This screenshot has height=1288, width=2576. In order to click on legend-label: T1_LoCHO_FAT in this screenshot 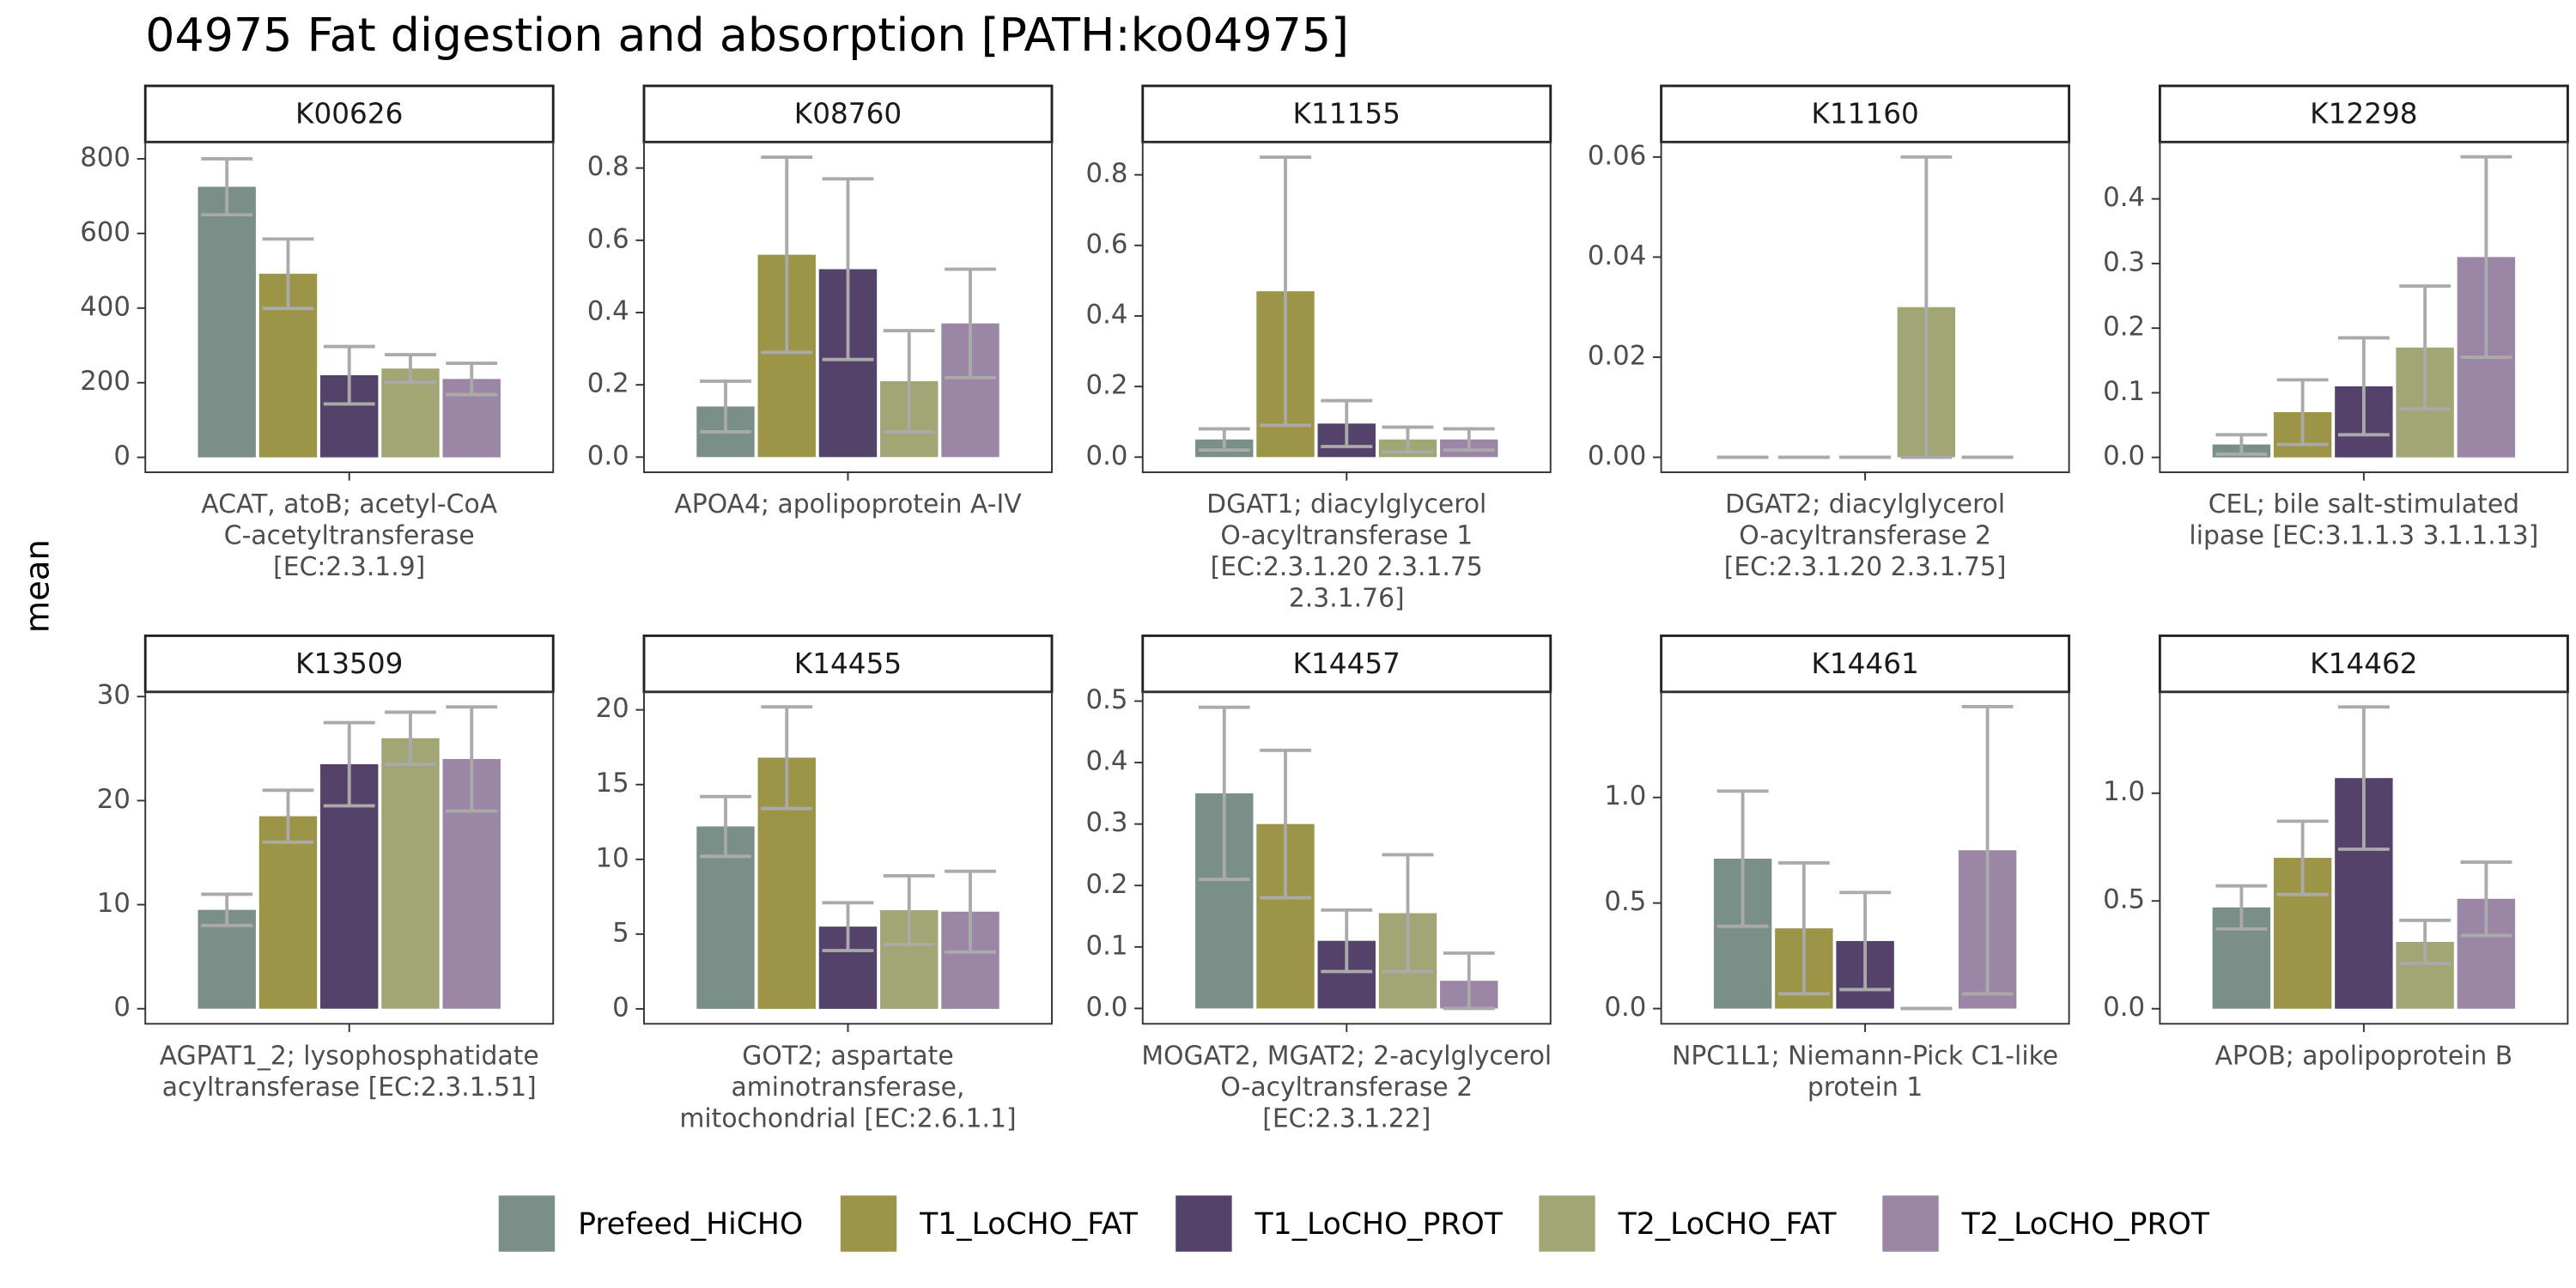, I will do `click(1029, 1224)`.